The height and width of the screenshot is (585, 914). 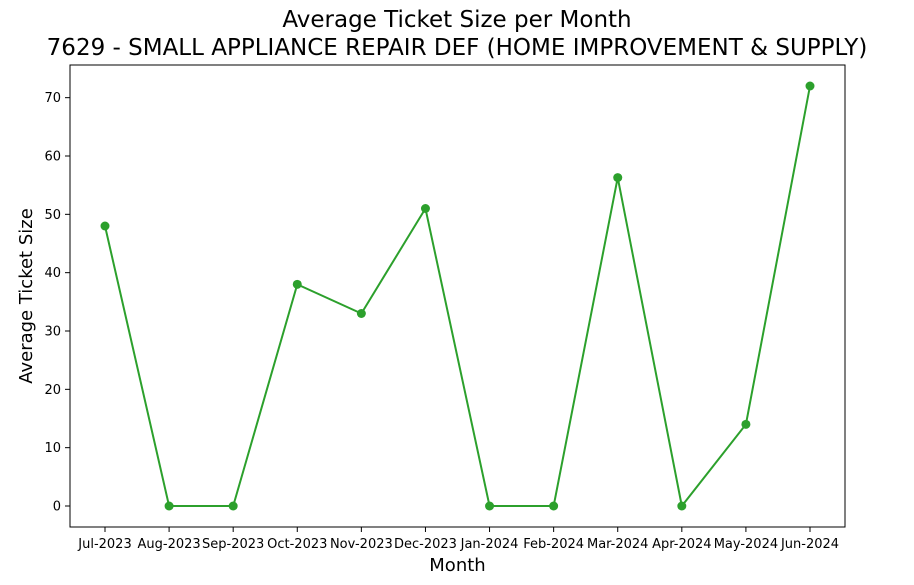 I want to click on y-tick-label: 10, so click(x=52, y=448).